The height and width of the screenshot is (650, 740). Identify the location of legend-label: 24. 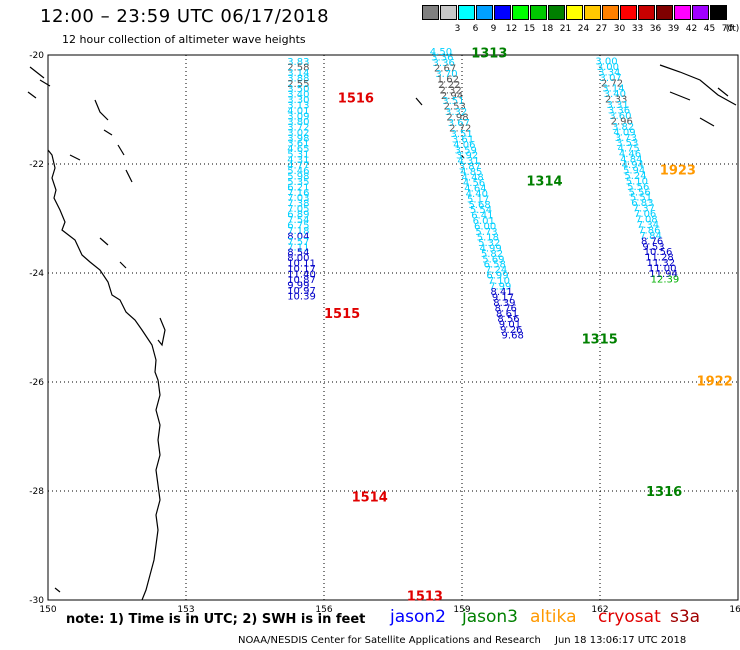
(583, 29).